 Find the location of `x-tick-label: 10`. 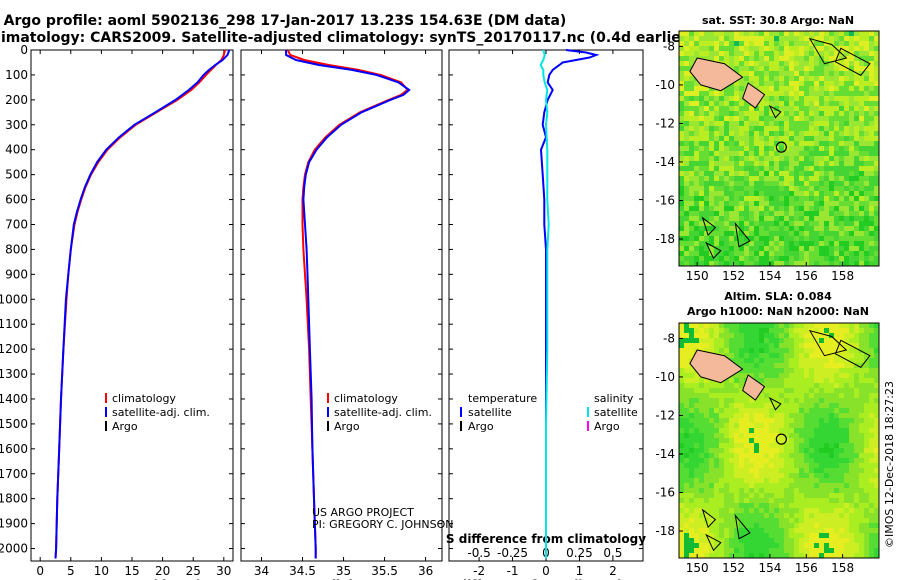

x-tick-label: 10 is located at coordinates (101, 571).